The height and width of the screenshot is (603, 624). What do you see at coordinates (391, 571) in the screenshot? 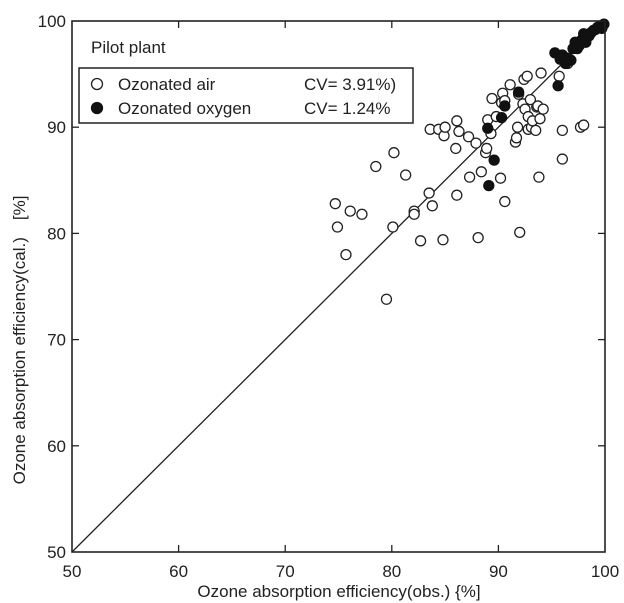
I see `x-tick-label: 80` at bounding box center [391, 571].